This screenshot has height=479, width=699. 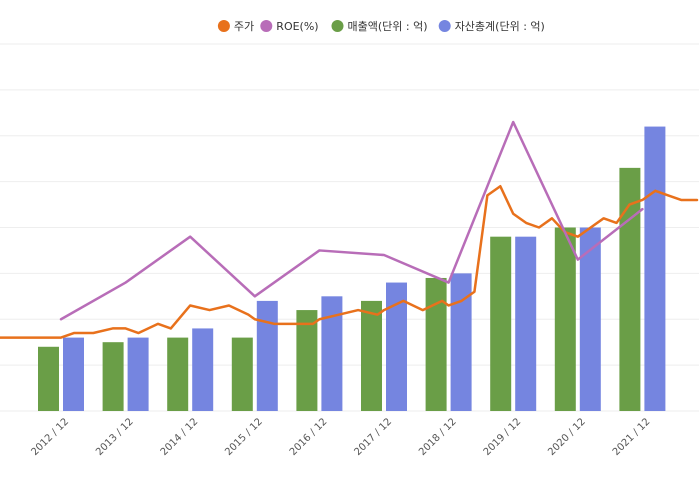 I want to click on legend-label: 주가, so click(x=244, y=26).